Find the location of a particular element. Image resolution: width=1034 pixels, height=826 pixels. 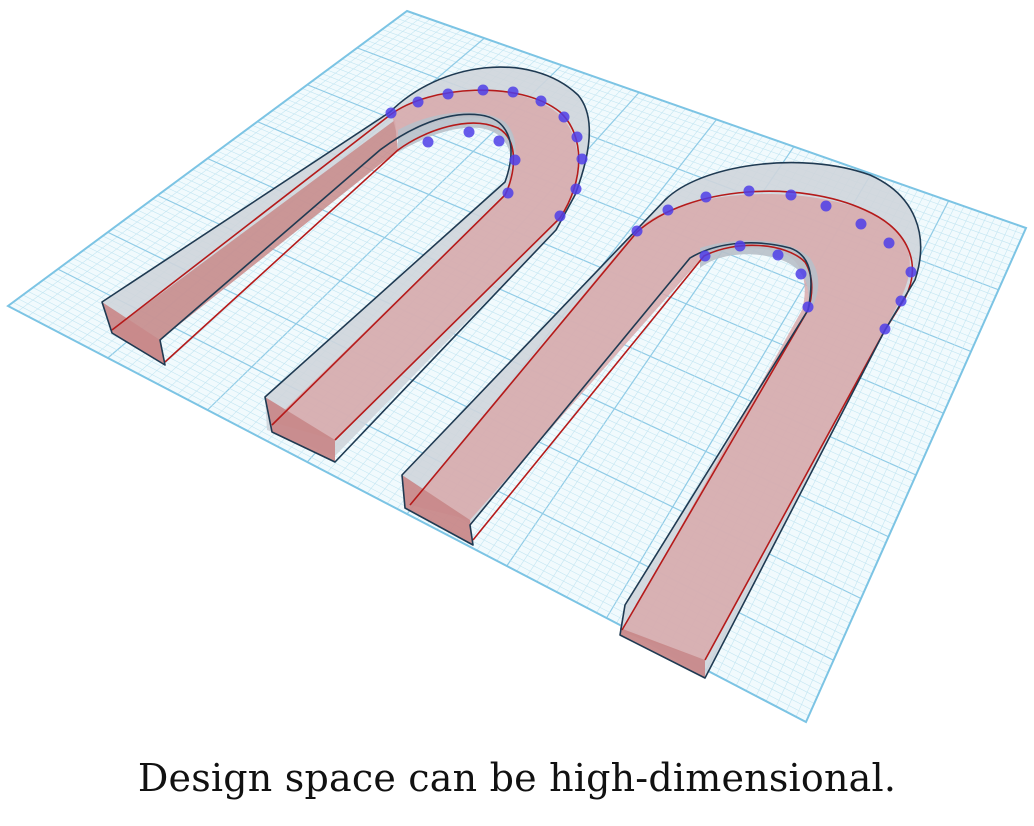

right-u-inner-wall is located at coordinates (759, 275).